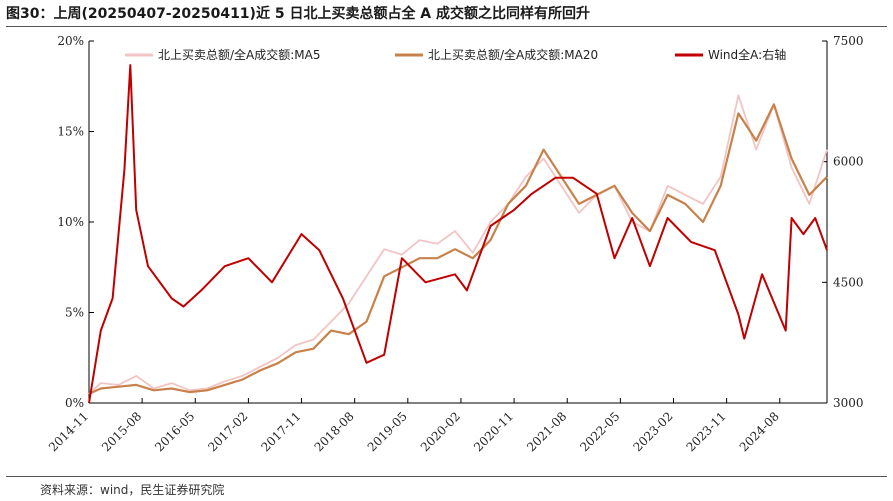  What do you see at coordinates (174, 431) in the screenshot?
I see `x-tick-label: 2016-05` at bounding box center [174, 431].